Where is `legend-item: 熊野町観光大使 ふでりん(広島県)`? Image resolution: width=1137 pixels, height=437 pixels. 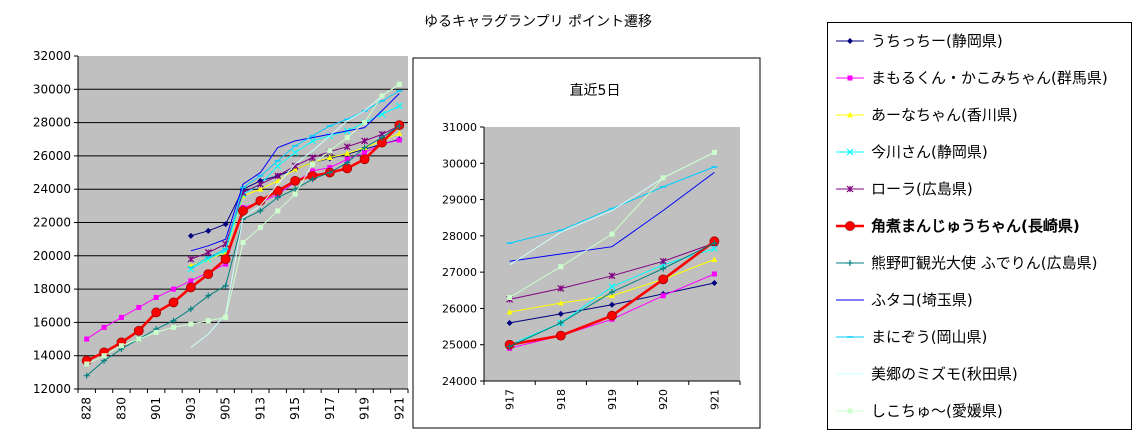
legend-item: 熊野町観光大使 ふでりん(広島県) is located at coordinates (977, 263).